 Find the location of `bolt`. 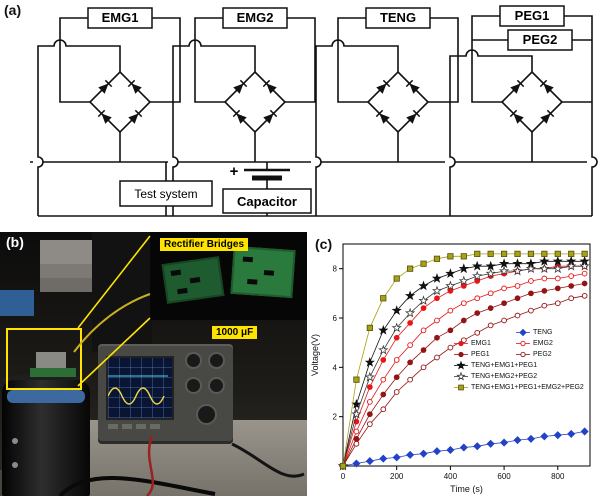

bolt is located at coordinates (15, 441).